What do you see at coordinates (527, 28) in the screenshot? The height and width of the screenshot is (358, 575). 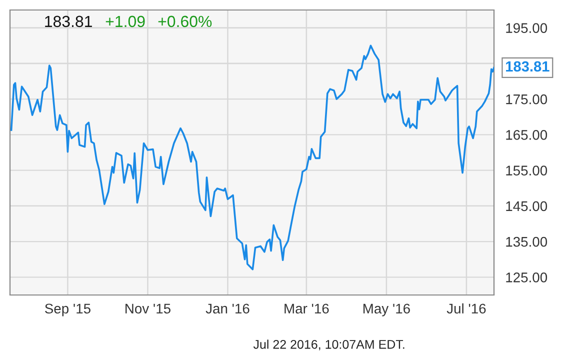 I see `y-tick-label: 195.00` at bounding box center [527, 28].